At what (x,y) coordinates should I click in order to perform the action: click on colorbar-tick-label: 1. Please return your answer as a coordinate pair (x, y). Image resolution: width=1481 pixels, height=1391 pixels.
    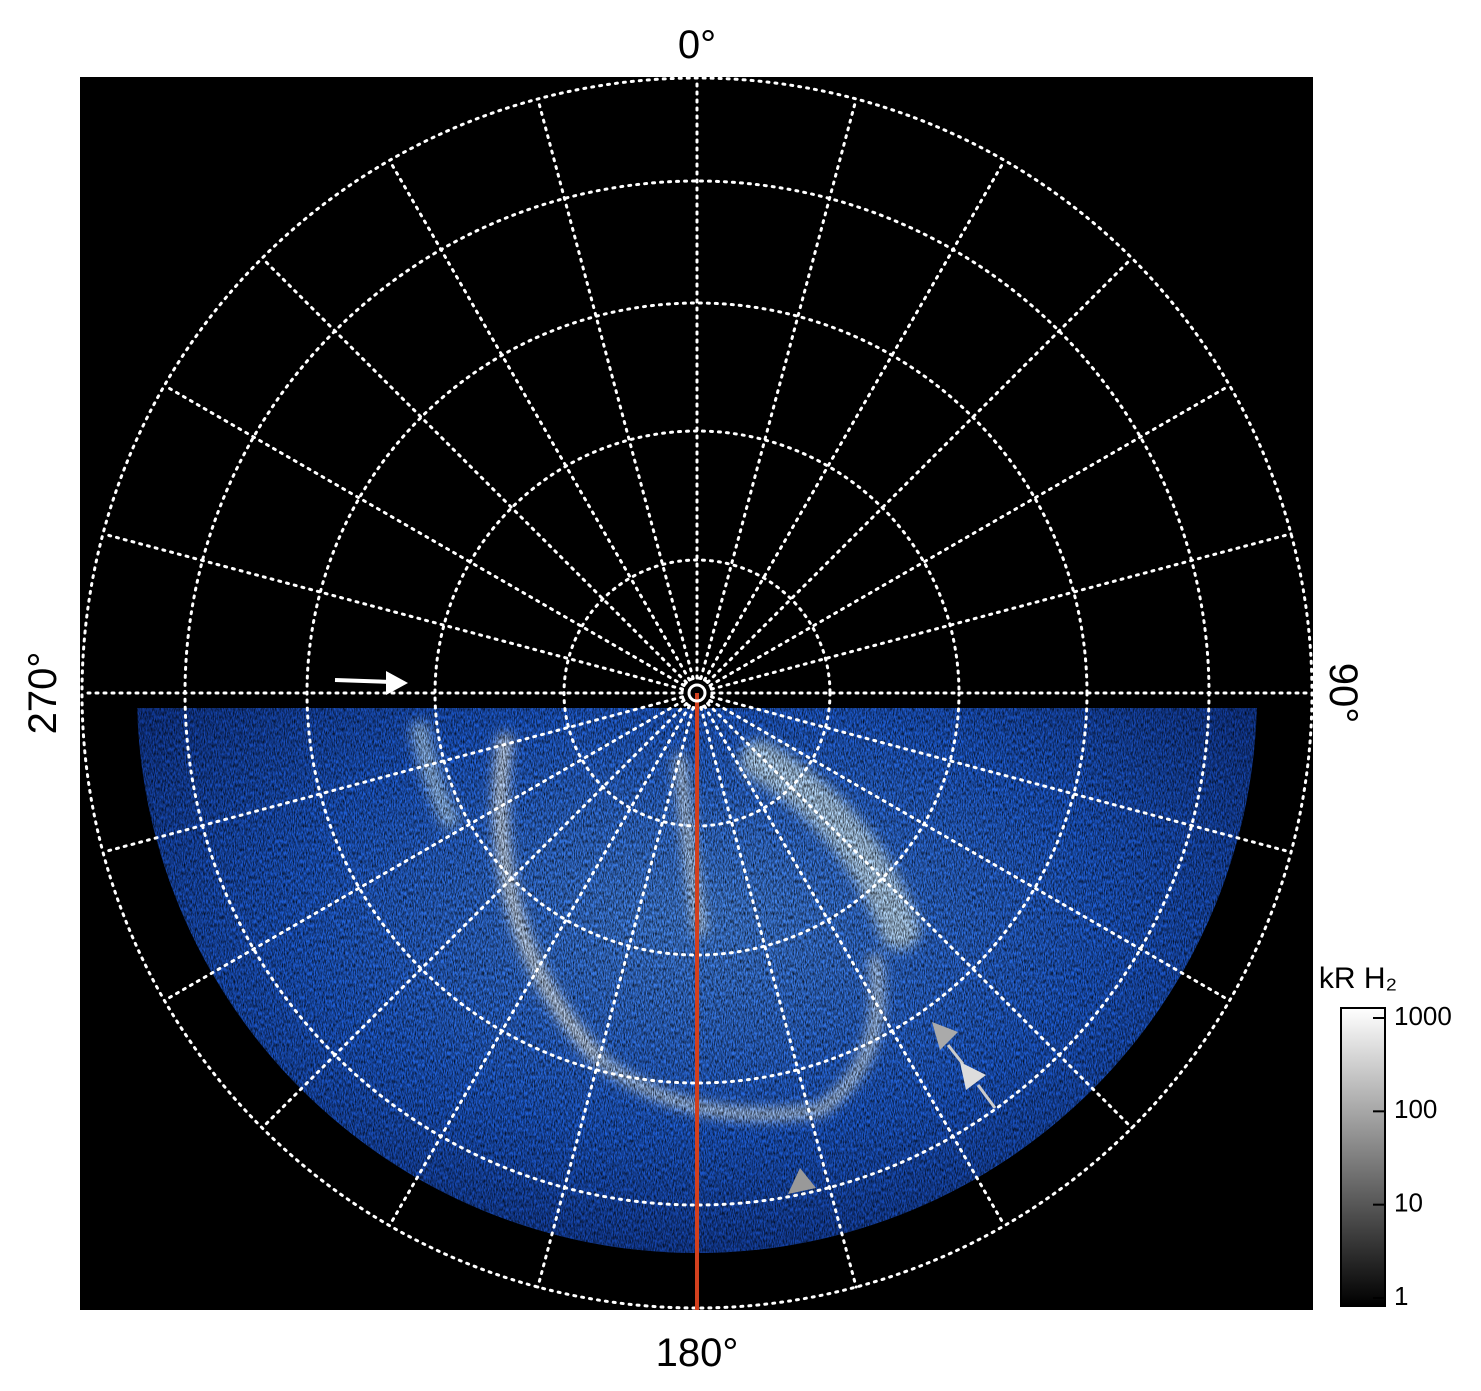
    Looking at the image, I should click on (1401, 1296).